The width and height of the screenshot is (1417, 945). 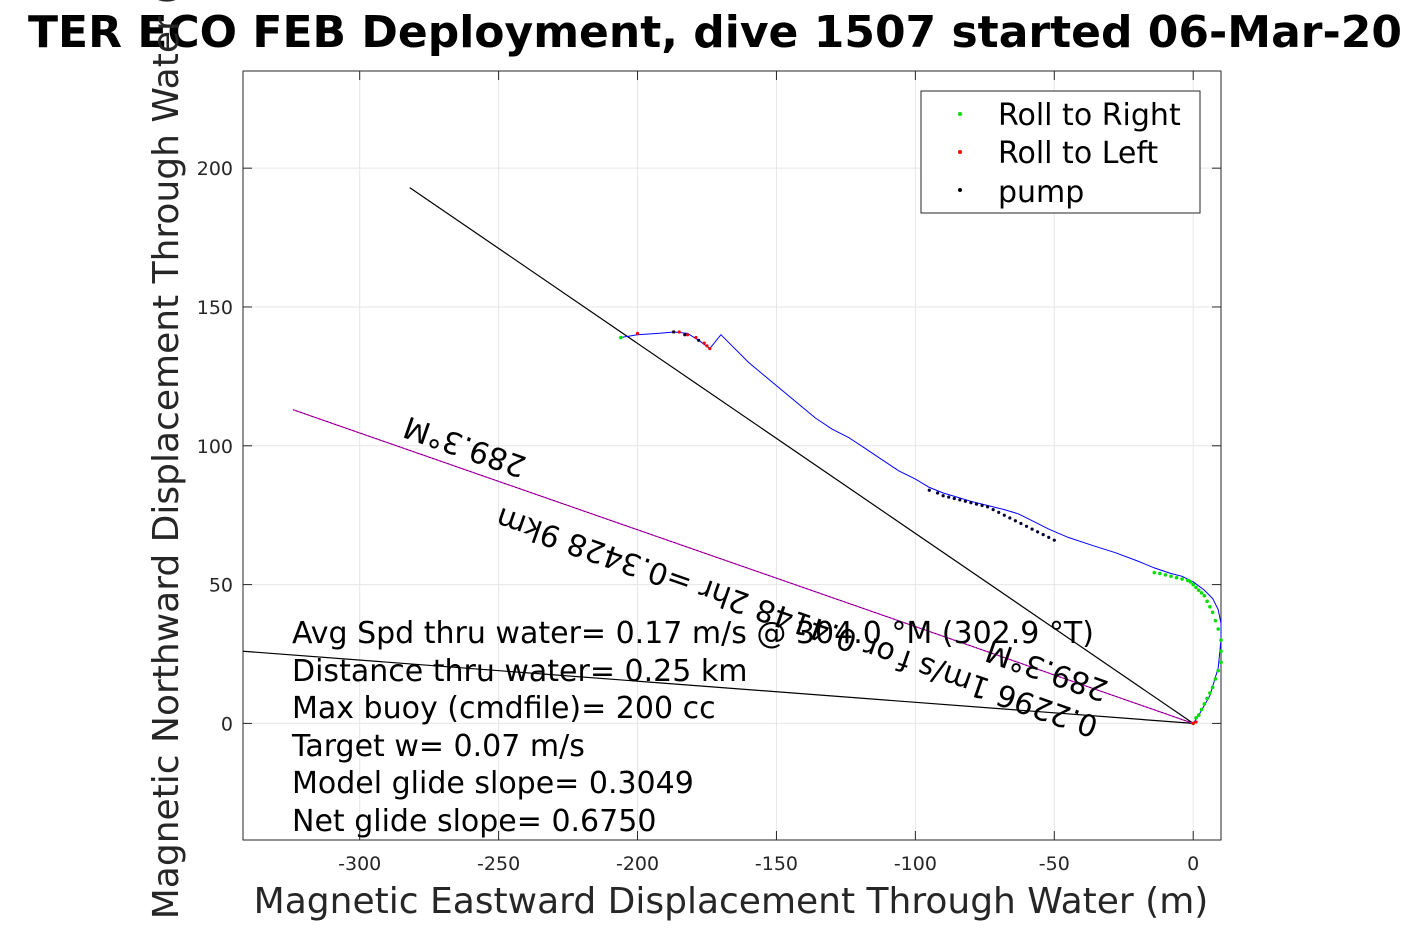 What do you see at coordinates (960, 190) in the screenshot?
I see `legend-marker-pump` at bounding box center [960, 190].